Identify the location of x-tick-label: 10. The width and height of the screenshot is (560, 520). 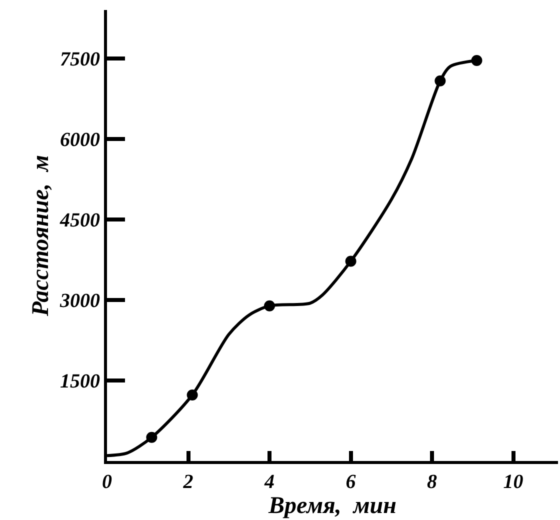
(513, 482).